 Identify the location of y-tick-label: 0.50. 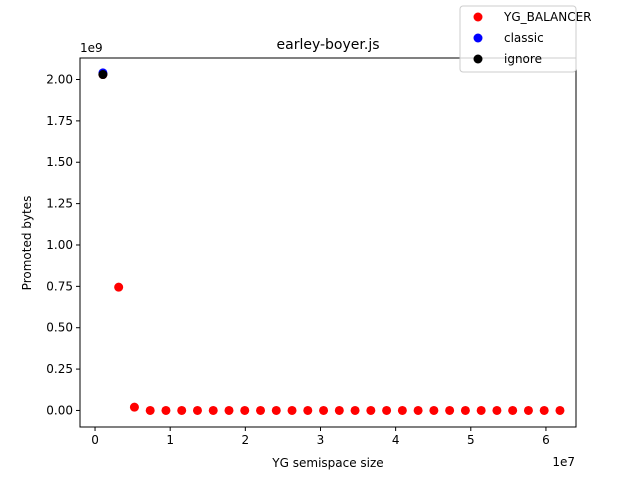
(59, 328).